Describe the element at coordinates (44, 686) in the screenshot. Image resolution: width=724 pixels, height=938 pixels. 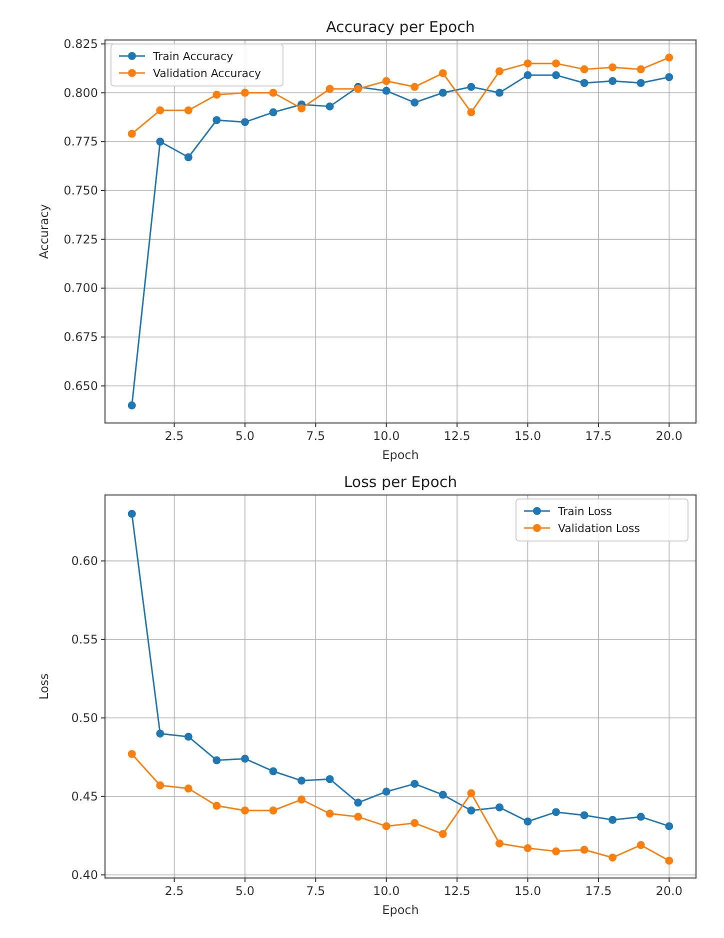
I see `y-axis-title: Loss` at that location.